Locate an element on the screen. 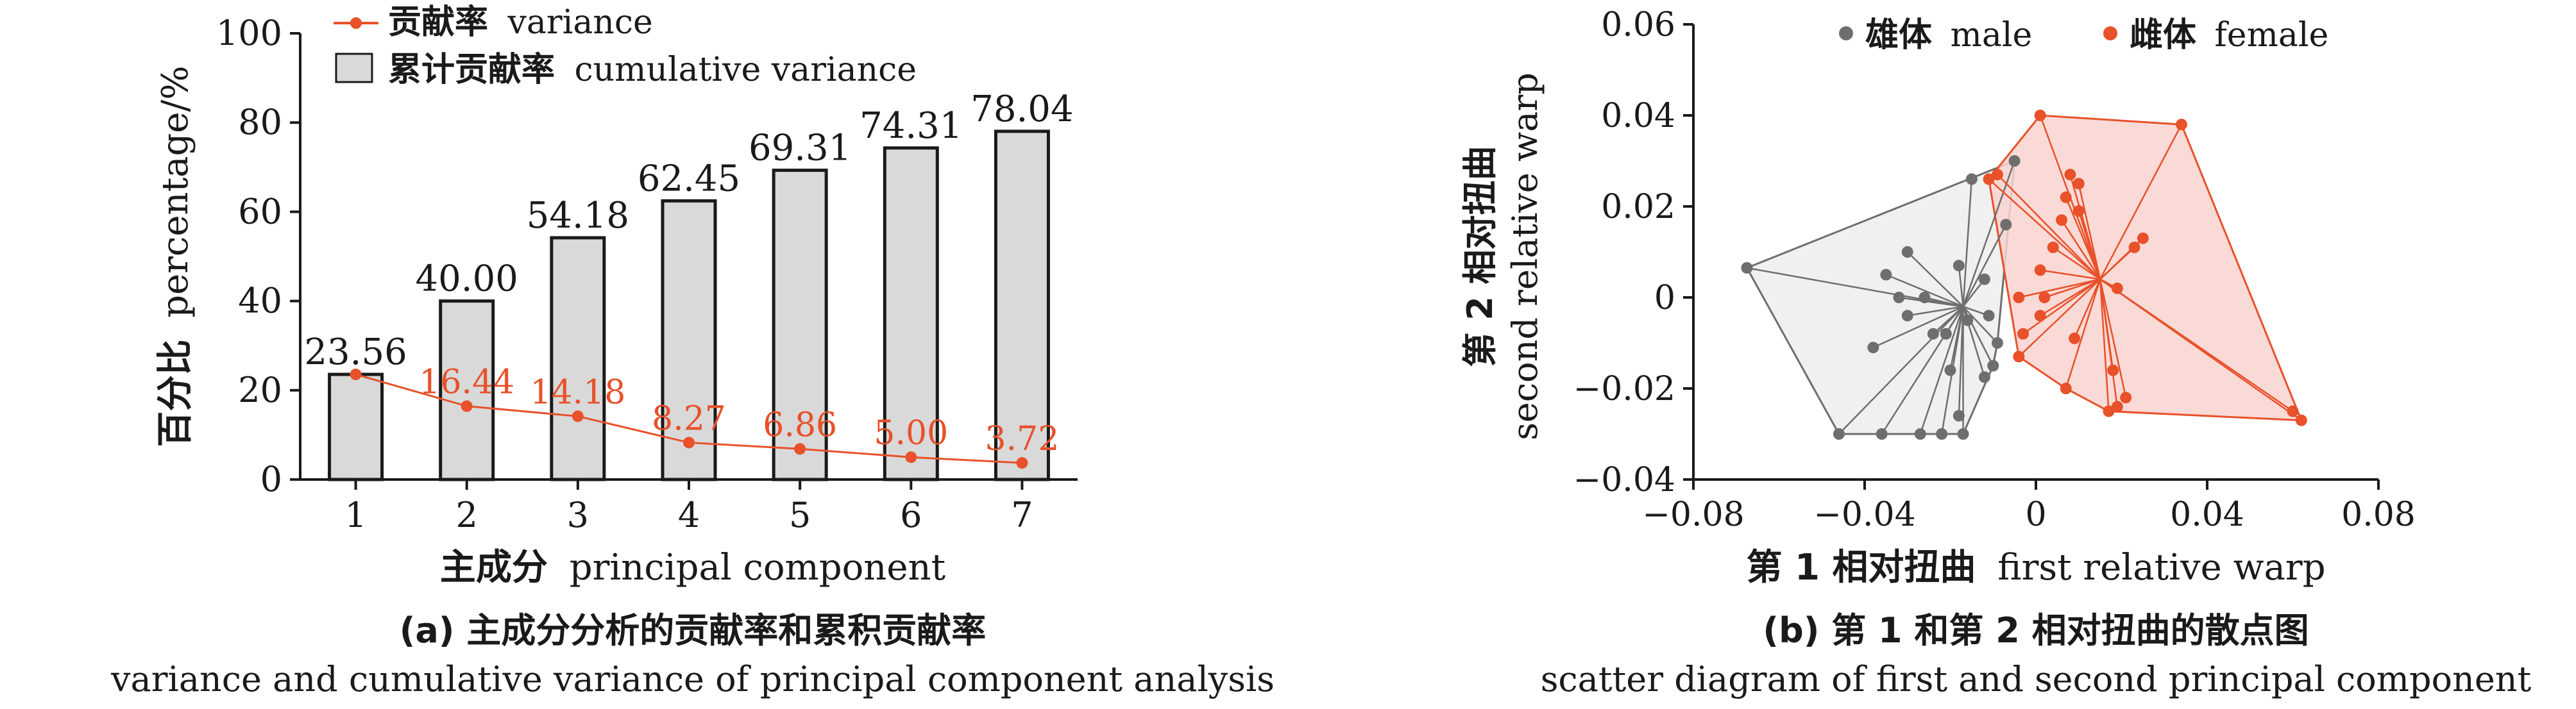 This screenshot has width=2576, height=709. legend-a: 贡献率 variance 累计贡献率 cumulative variance is located at coordinates (625, 46).